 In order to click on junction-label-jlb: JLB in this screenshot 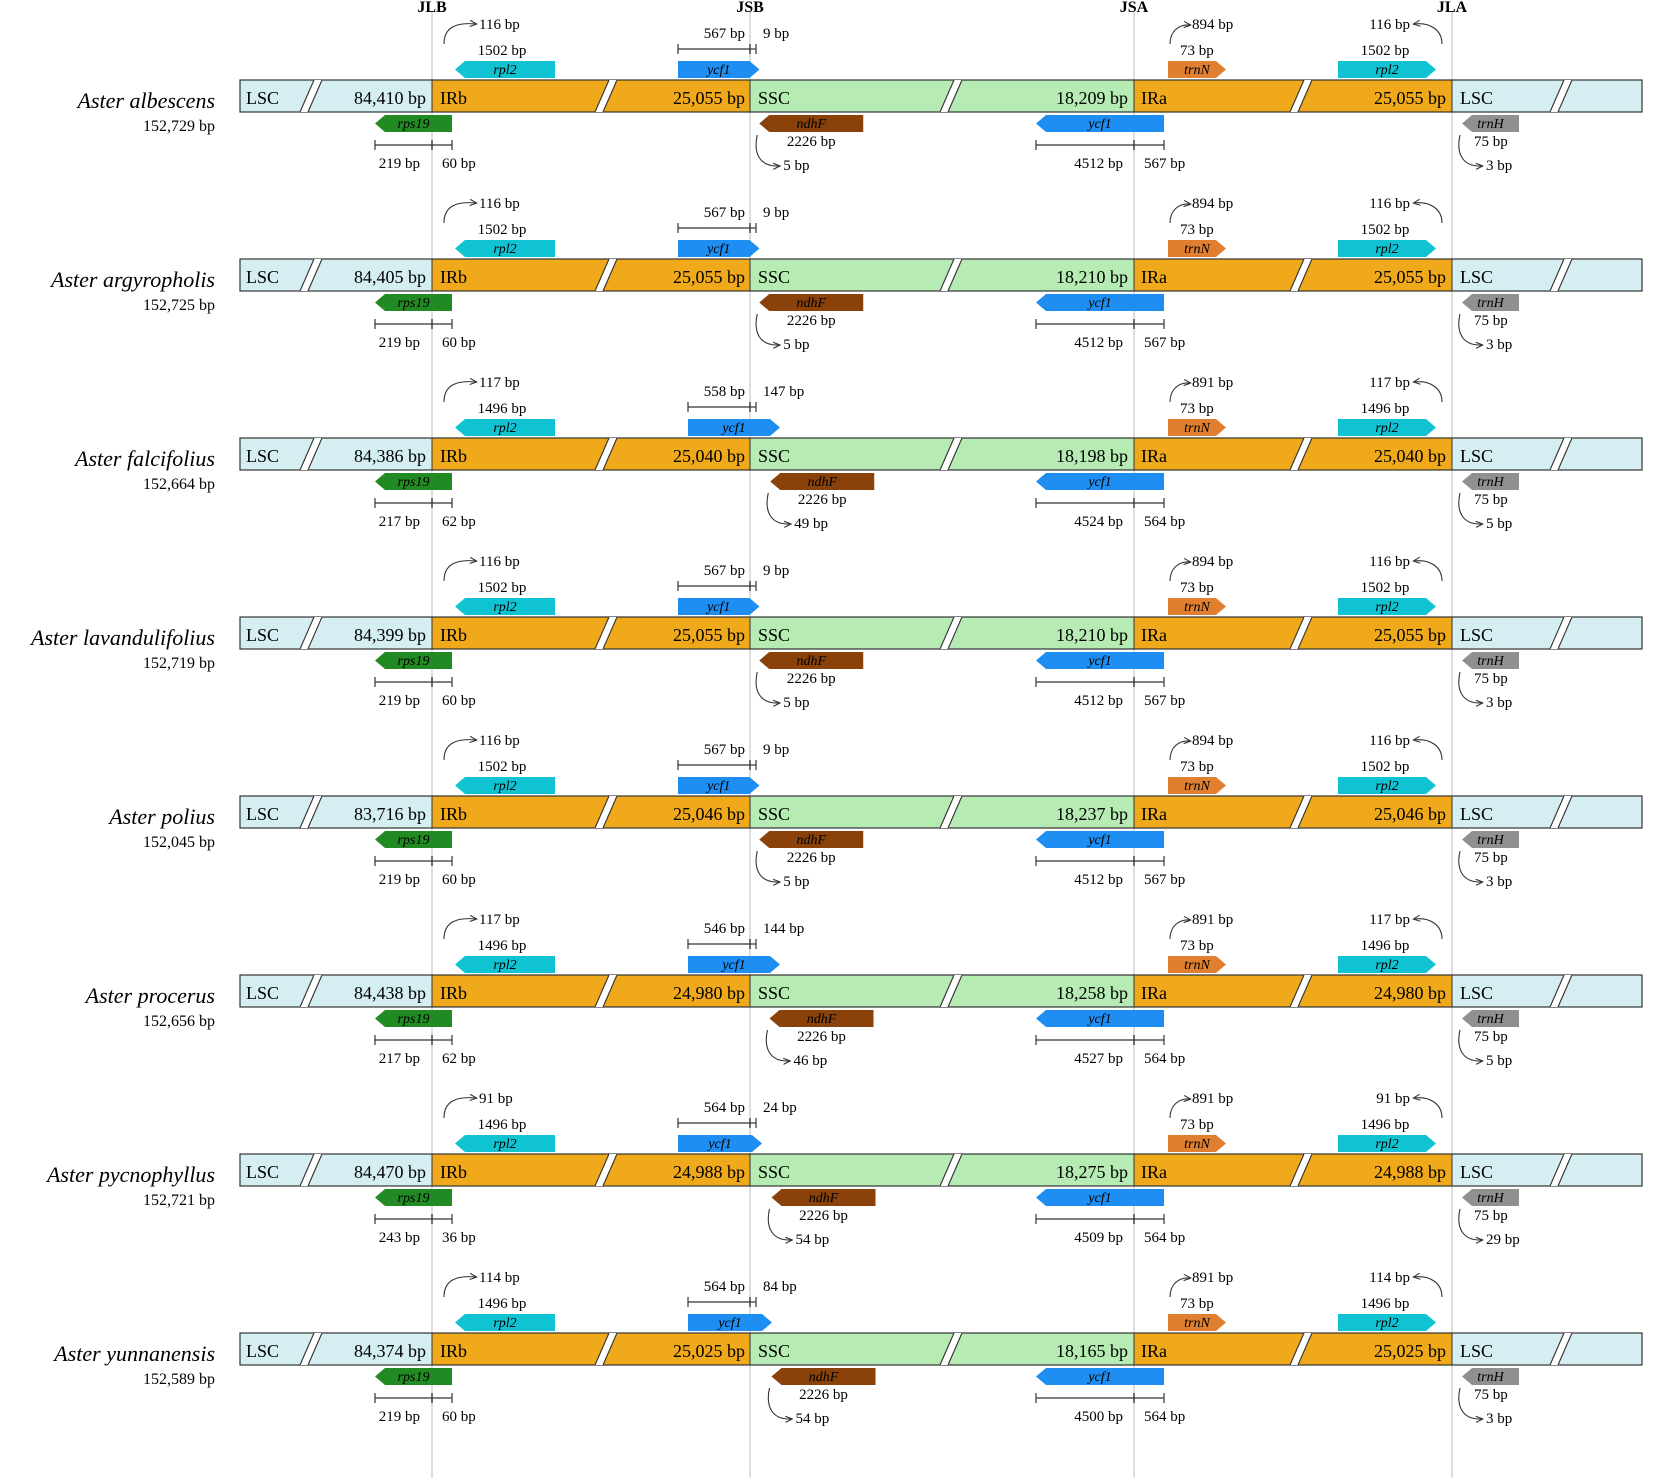, I will do `click(432, 8)`.